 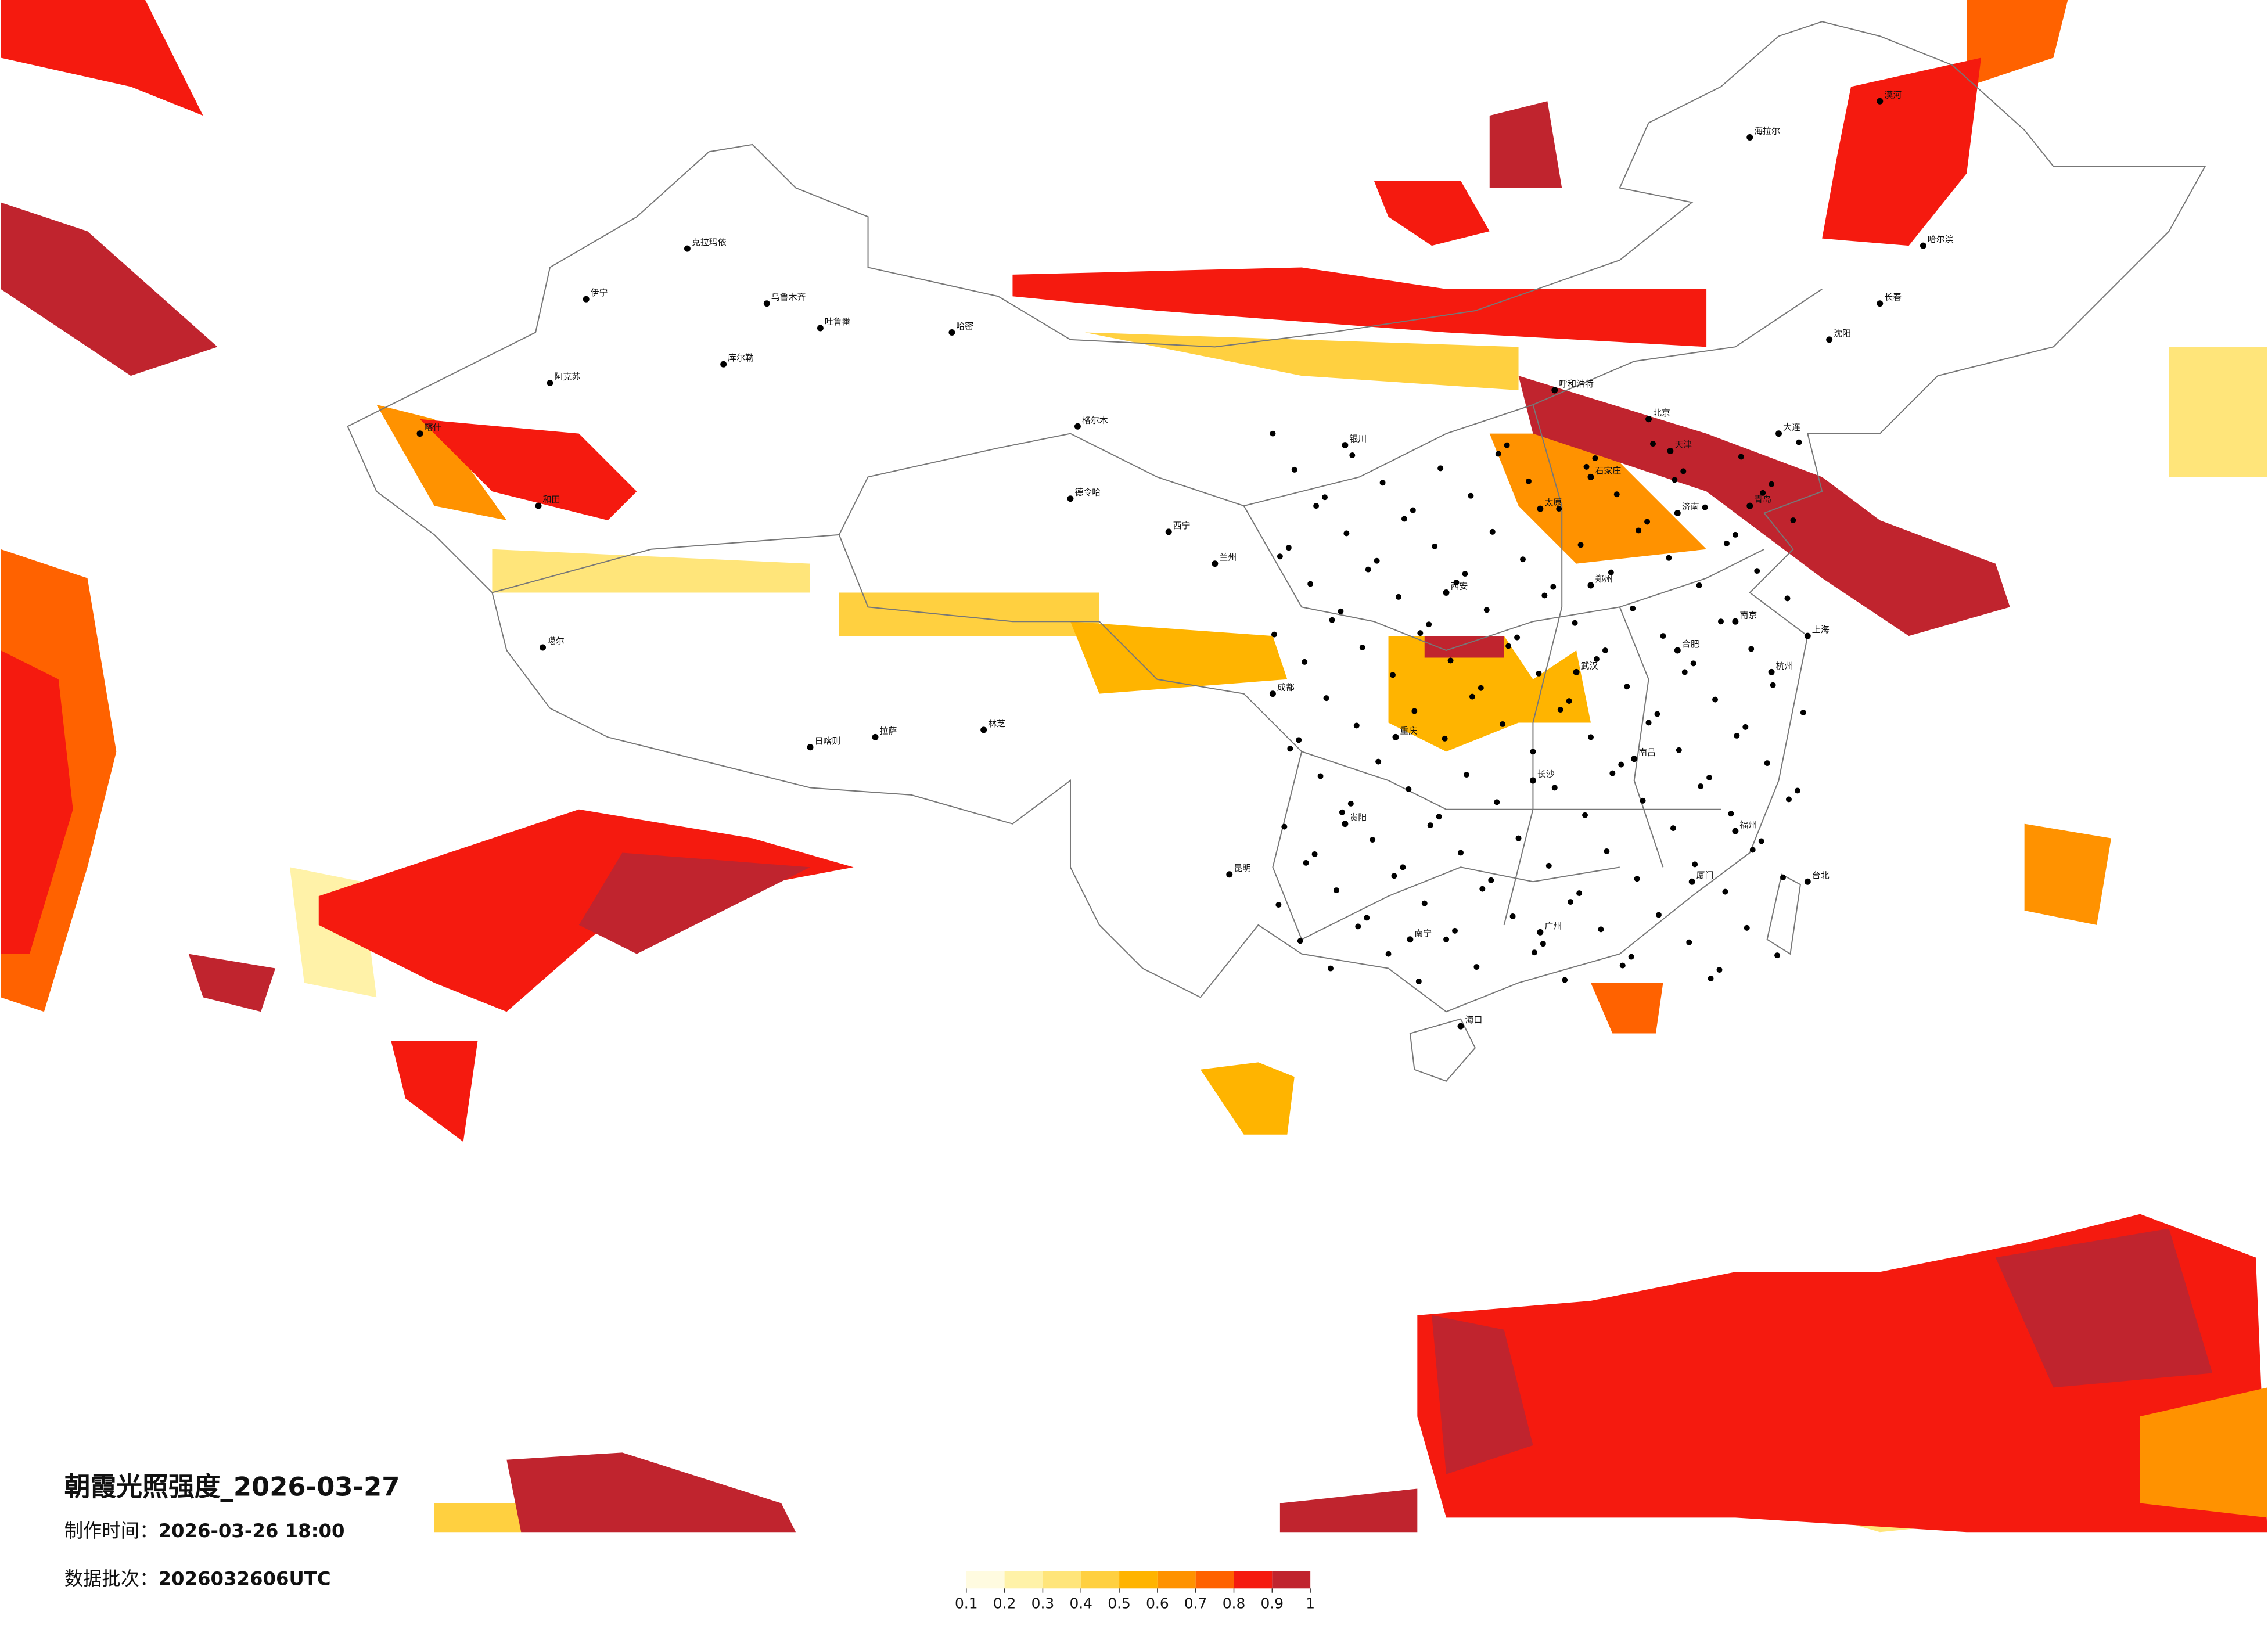 I want to click on data-batch-value: 2026032606UTC, so click(x=244, y=1578).